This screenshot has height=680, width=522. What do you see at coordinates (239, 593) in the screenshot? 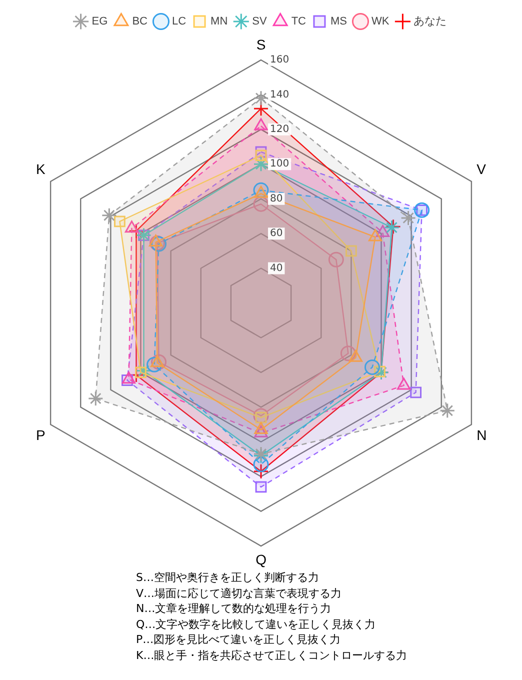
I see `text: V…場面に応じて適切な言葉で表現する力` at bounding box center [239, 593].